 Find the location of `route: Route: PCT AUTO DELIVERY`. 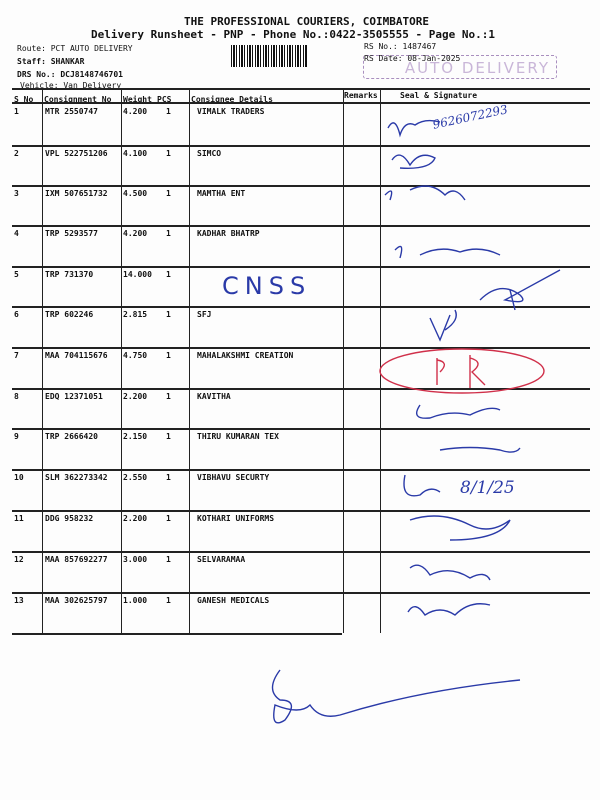

route: Route: PCT AUTO DELIVERY is located at coordinates (75, 48).